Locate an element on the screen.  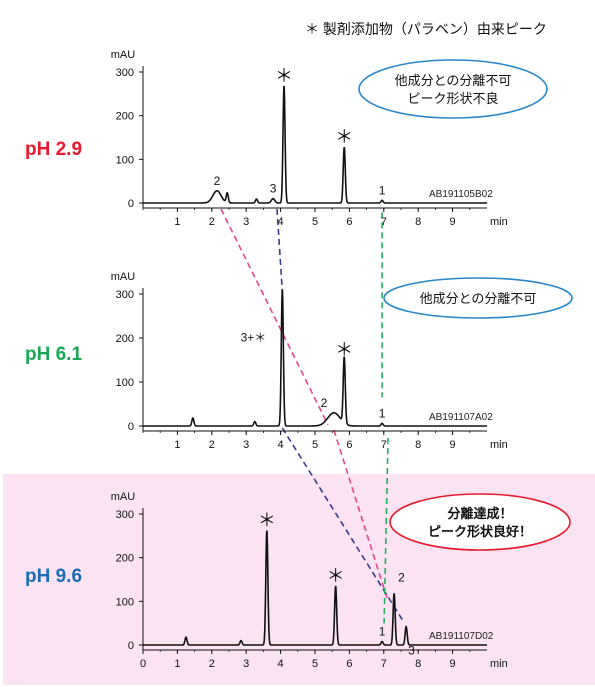
peak2-connector-upper is located at coordinates (274, 317).